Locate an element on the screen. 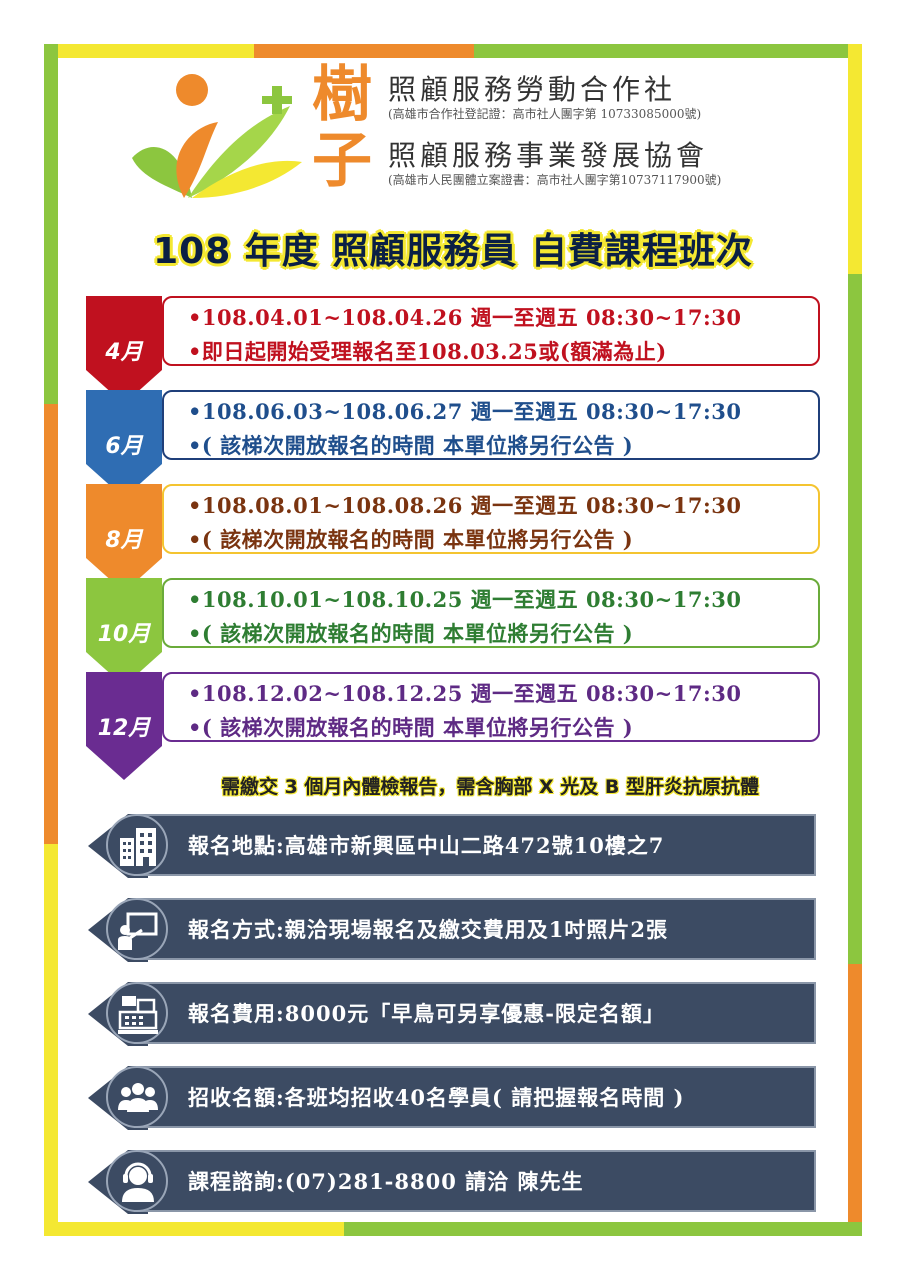 This screenshot has width=905, height=1280. group-icon is located at coordinates (137, 1097).